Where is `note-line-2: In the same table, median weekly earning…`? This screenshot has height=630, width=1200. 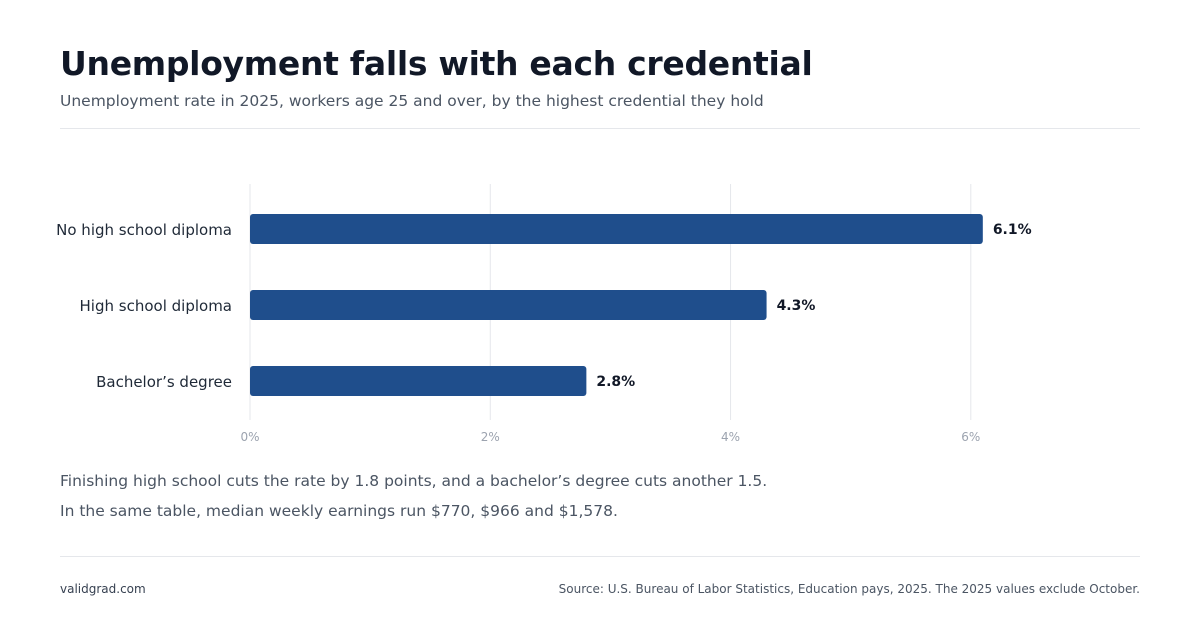
note-line-2: In the same table, median weekly earning… is located at coordinates (339, 511).